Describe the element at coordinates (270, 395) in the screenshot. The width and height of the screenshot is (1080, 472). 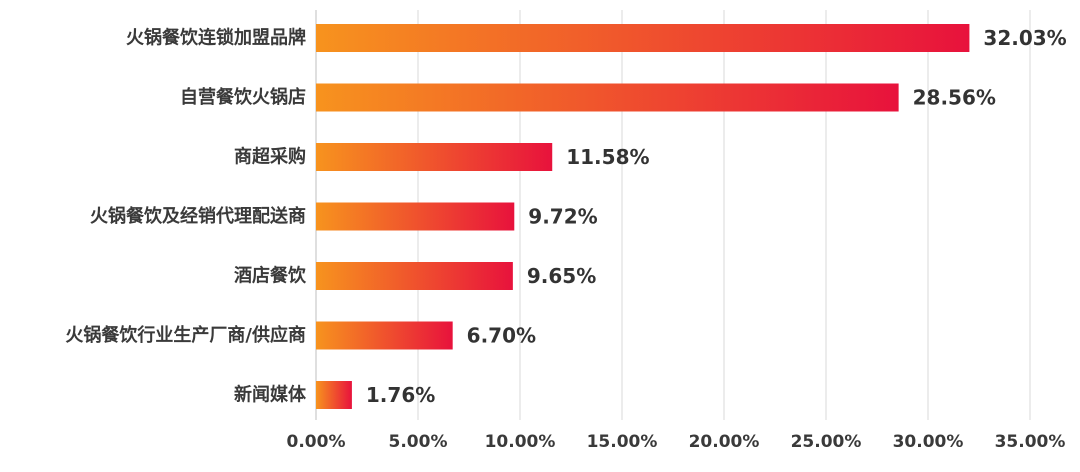
I see `category-label-6: 新闻媒体` at that location.